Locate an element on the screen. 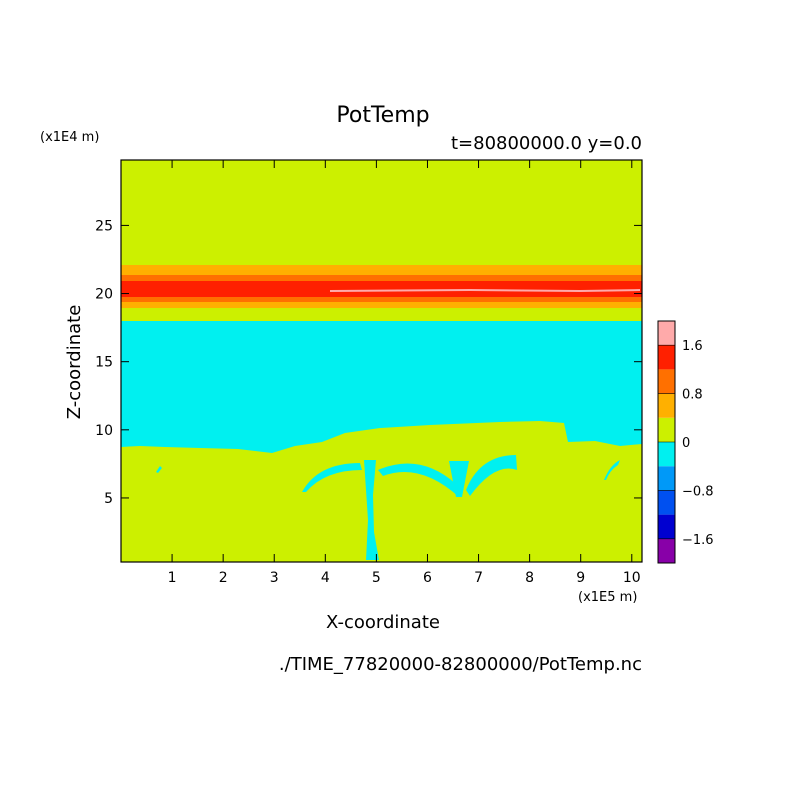 The width and height of the screenshot is (804, 804). field-cold-layer is located at coordinates (381, 387).